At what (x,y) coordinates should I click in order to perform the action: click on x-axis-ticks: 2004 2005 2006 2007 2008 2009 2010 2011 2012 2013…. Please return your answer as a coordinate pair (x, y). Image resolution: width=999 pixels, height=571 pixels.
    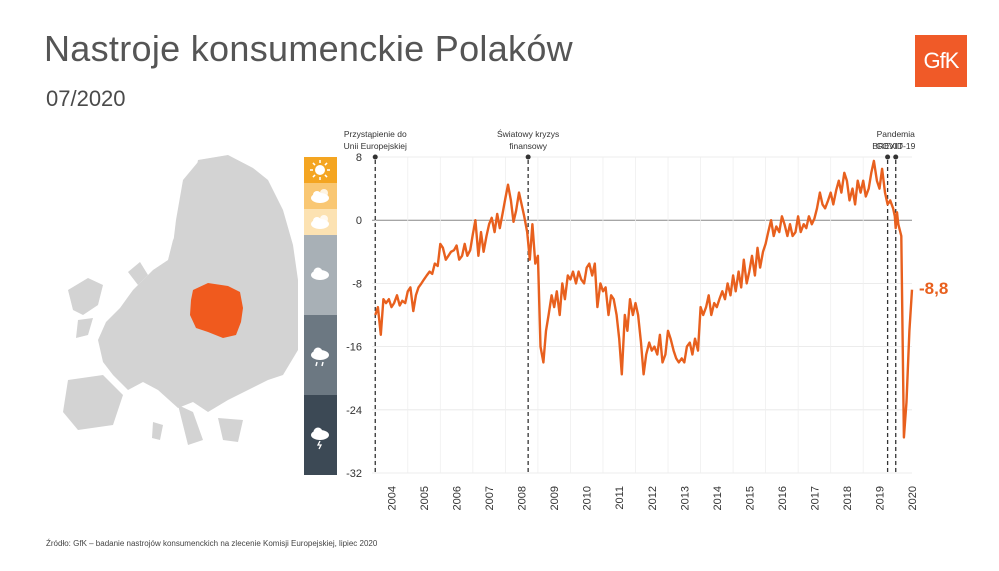
    Looking at the image, I should click on (653, 498).